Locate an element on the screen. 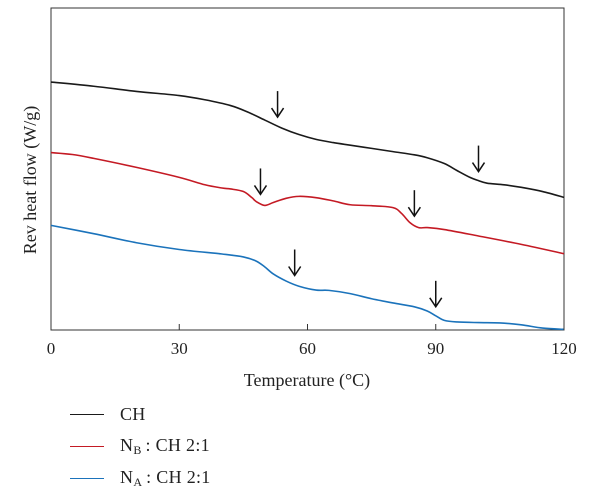 This screenshot has height=501, width=600. x-tick-label: 0 is located at coordinates (51, 348).